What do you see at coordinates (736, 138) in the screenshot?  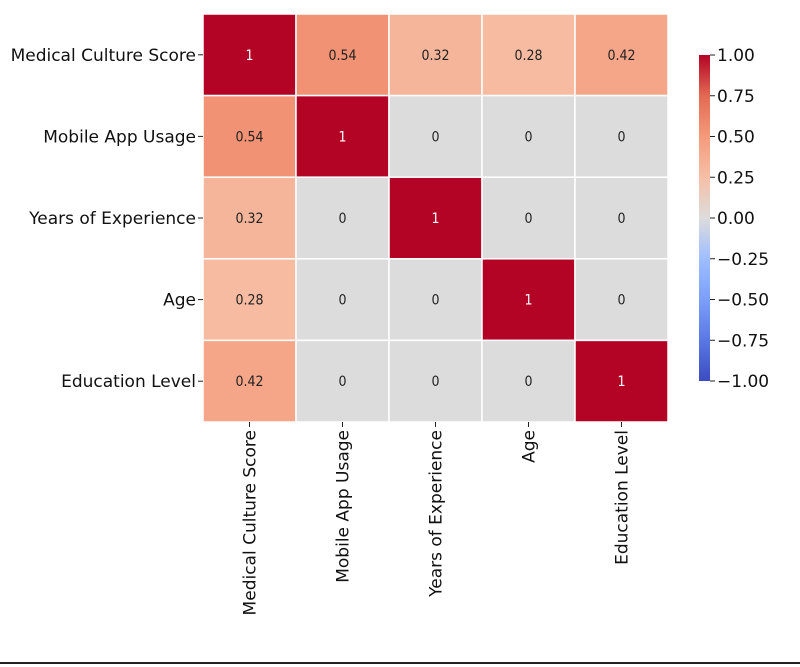 I see `colorbar-tick-label: 0.50` at bounding box center [736, 138].